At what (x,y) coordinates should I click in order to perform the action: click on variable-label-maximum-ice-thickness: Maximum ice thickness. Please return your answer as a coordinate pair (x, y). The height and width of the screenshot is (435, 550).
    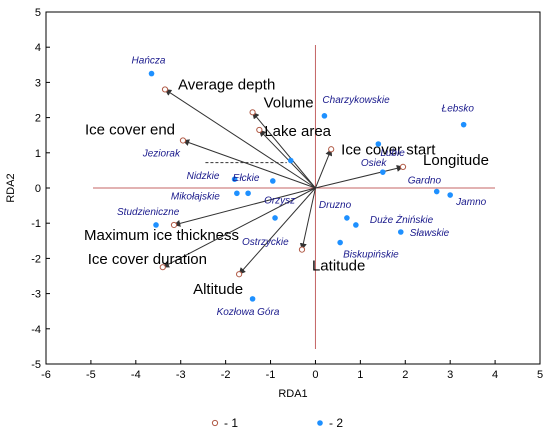
    Looking at the image, I should click on (161, 235).